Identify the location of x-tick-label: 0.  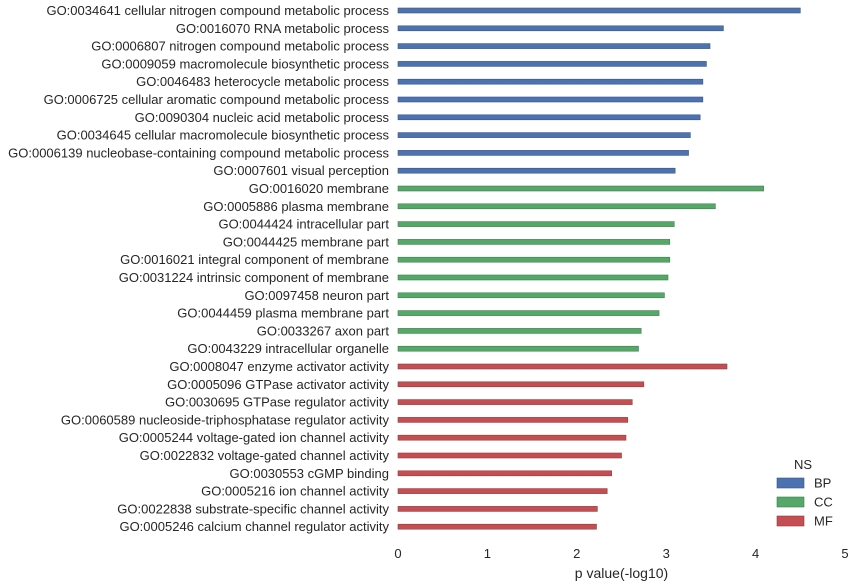
(397, 553).